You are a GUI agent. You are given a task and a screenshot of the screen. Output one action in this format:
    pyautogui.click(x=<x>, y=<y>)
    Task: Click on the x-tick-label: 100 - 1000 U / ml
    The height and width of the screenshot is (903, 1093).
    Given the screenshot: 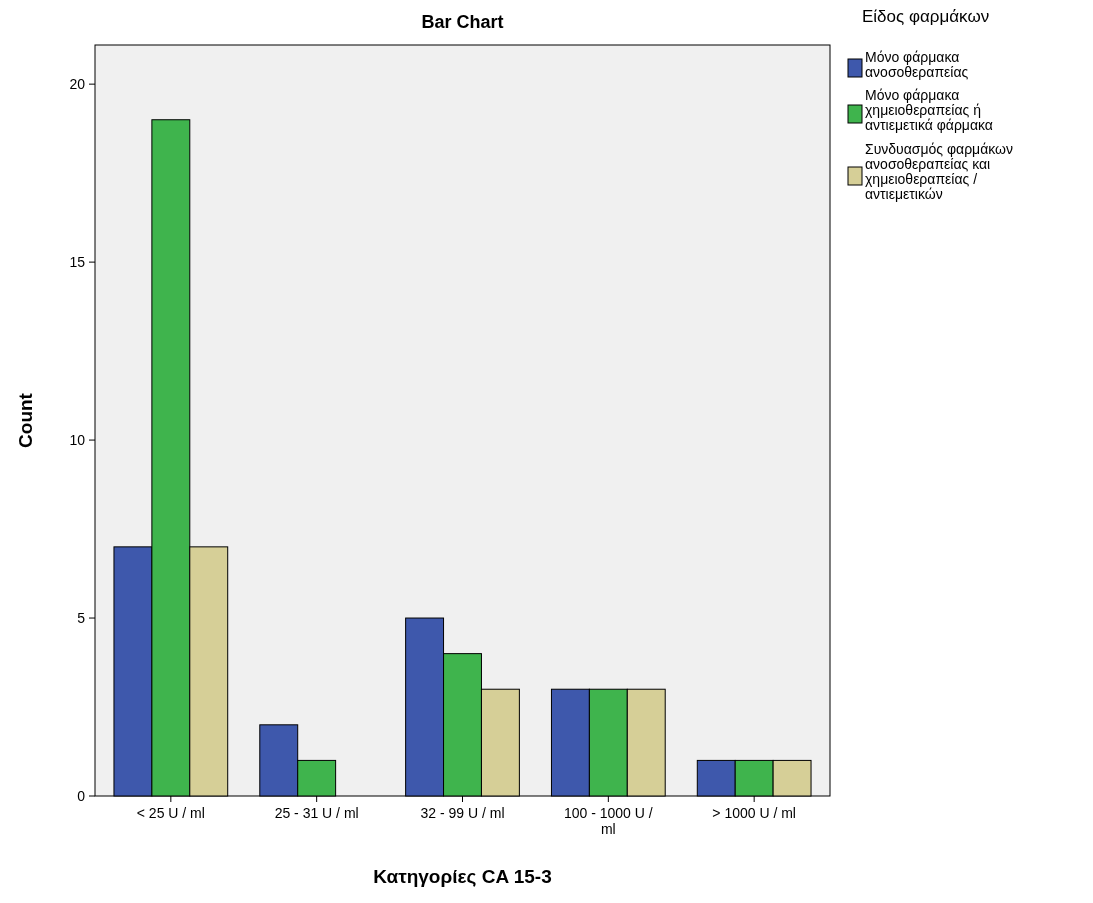 What is the action you would take?
    pyautogui.click(x=608, y=821)
    